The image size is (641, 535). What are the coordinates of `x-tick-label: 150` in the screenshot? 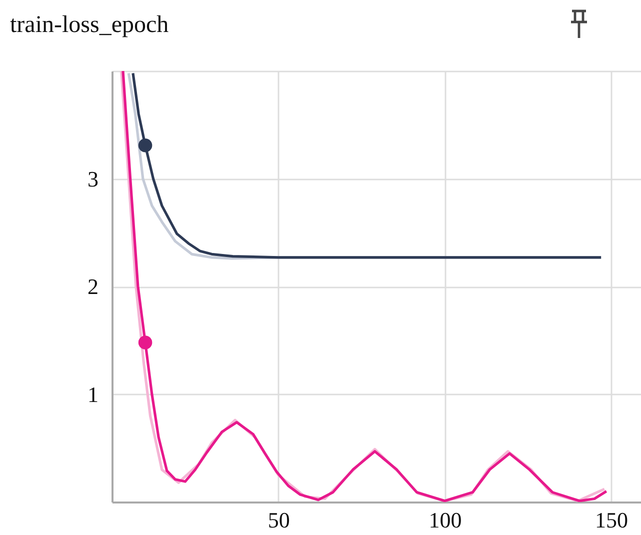 It's located at (611, 520).